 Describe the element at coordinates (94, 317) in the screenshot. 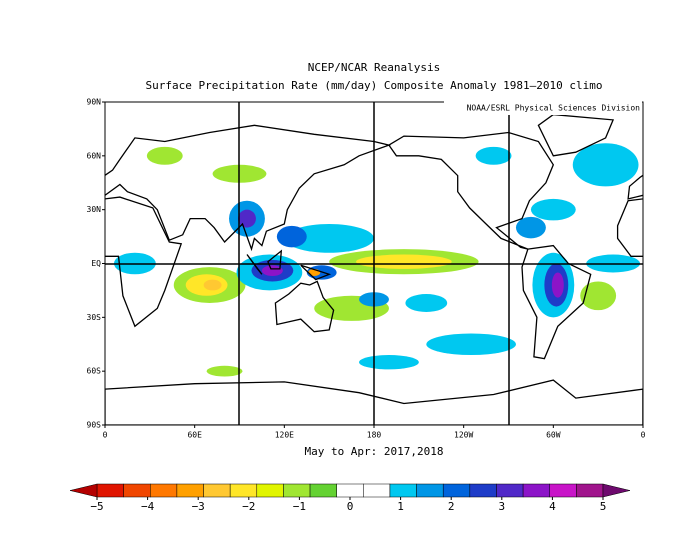

I see `lat-label: 30S` at that location.